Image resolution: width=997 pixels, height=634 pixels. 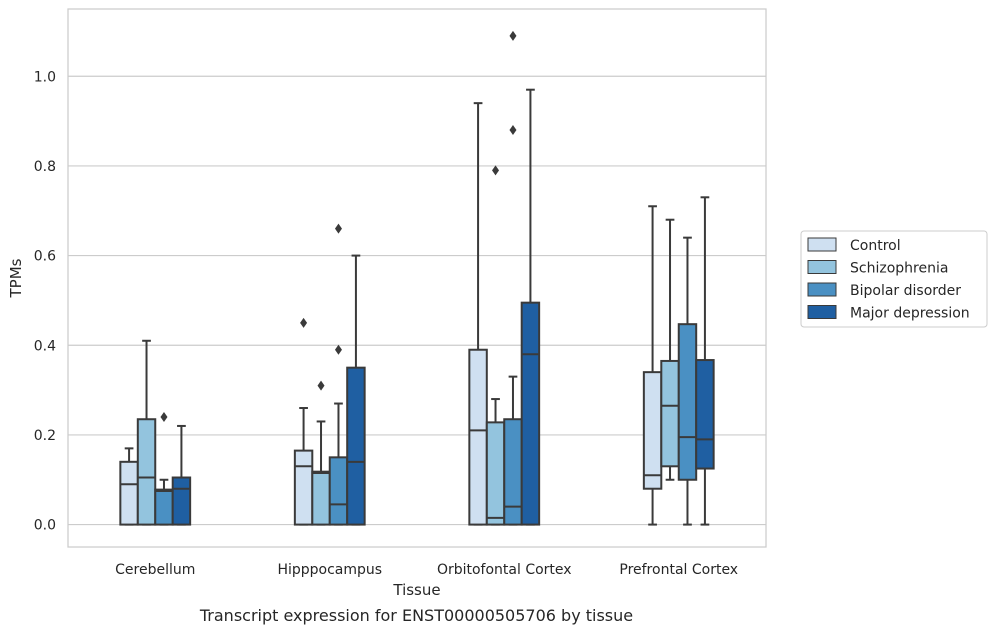 What do you see at coordinates (329, 570) in the screenshot?
I see `x-tick-label: Hipppocampus` at bounding box center [329, 570].